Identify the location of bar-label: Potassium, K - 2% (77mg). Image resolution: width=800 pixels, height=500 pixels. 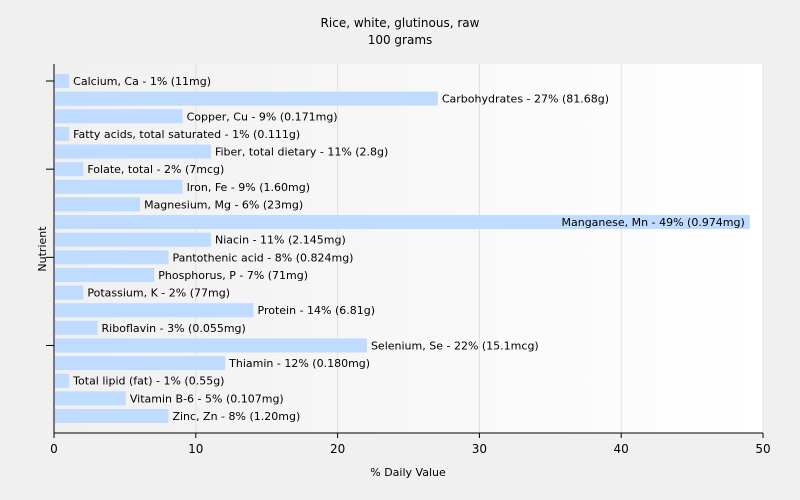
(158, 293).